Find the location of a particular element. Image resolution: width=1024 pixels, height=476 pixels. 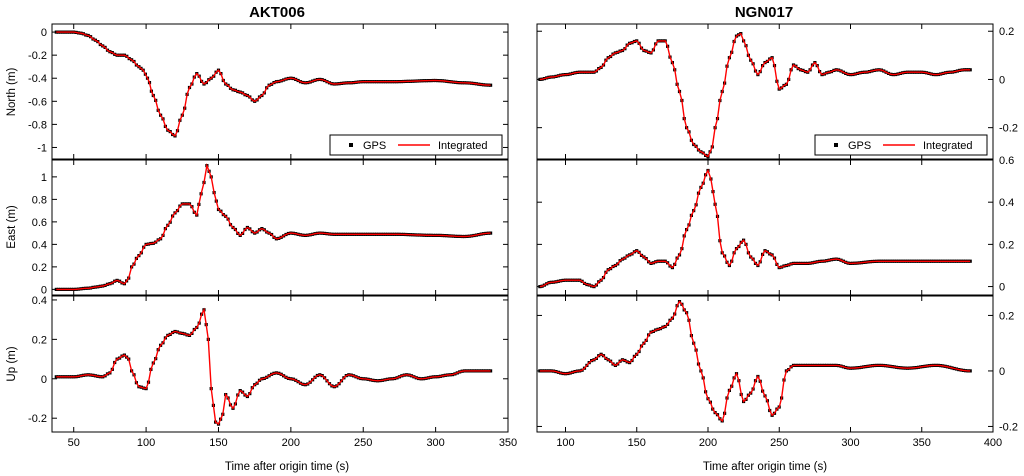

x-tick-label: 50 is located at coordinates (74, 443).